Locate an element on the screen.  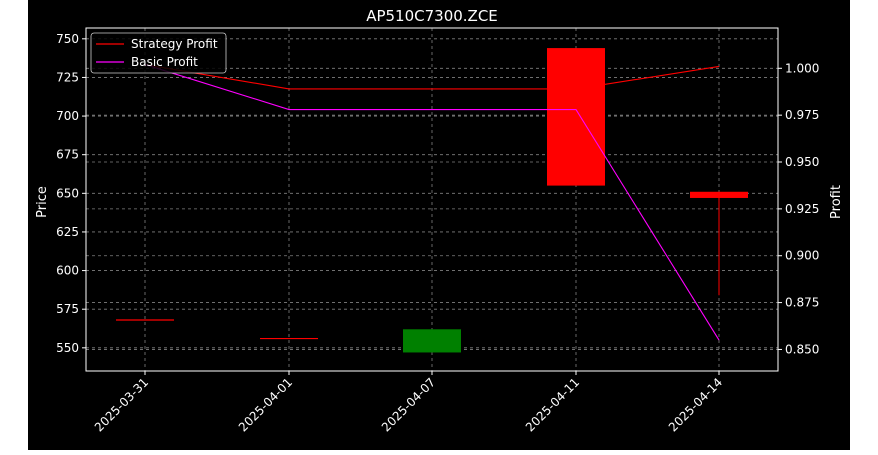
left-tick-label: 550 is located at coordinates (67, 348).